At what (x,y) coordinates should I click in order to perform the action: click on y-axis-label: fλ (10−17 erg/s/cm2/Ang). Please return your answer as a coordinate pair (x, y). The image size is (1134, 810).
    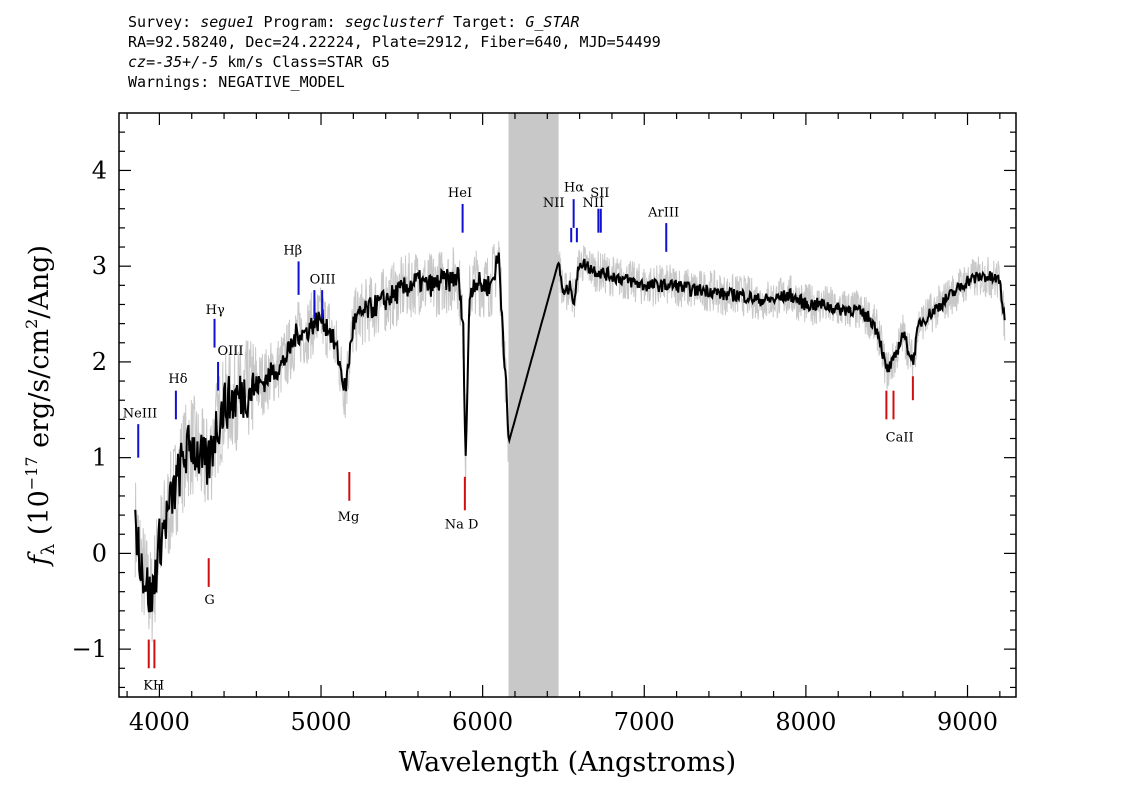
    Looking at the image, I should click on (40, 406).